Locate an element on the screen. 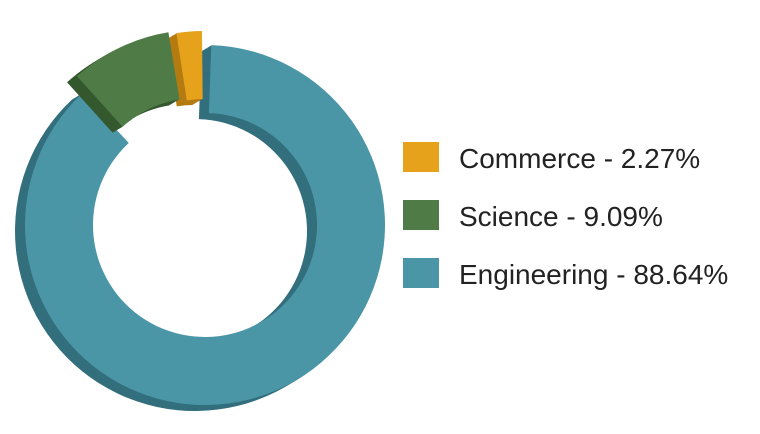 The width and height of the screenshot is (760, 434). legend-swatch-science is located at coordinates (421, 215).